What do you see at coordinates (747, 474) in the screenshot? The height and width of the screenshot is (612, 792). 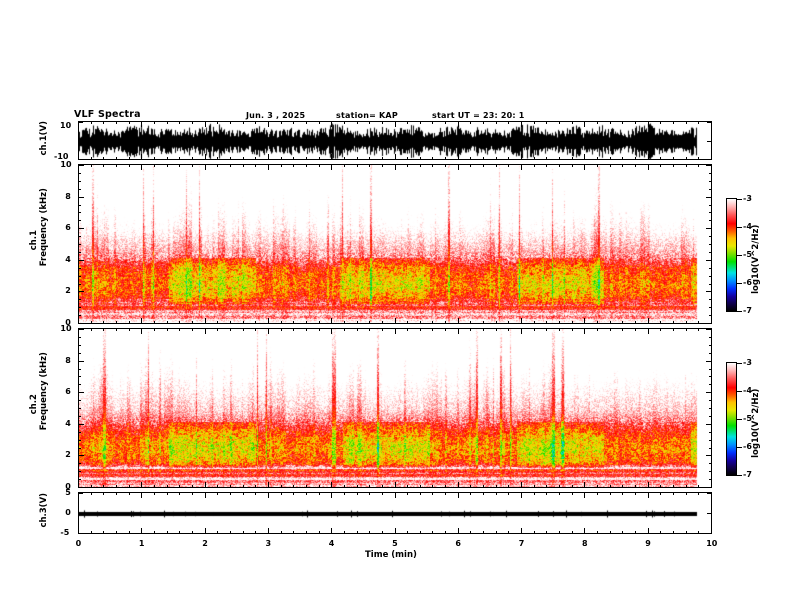 I see `colorbar-tick-label: -7` at bounding box center [747, 474].